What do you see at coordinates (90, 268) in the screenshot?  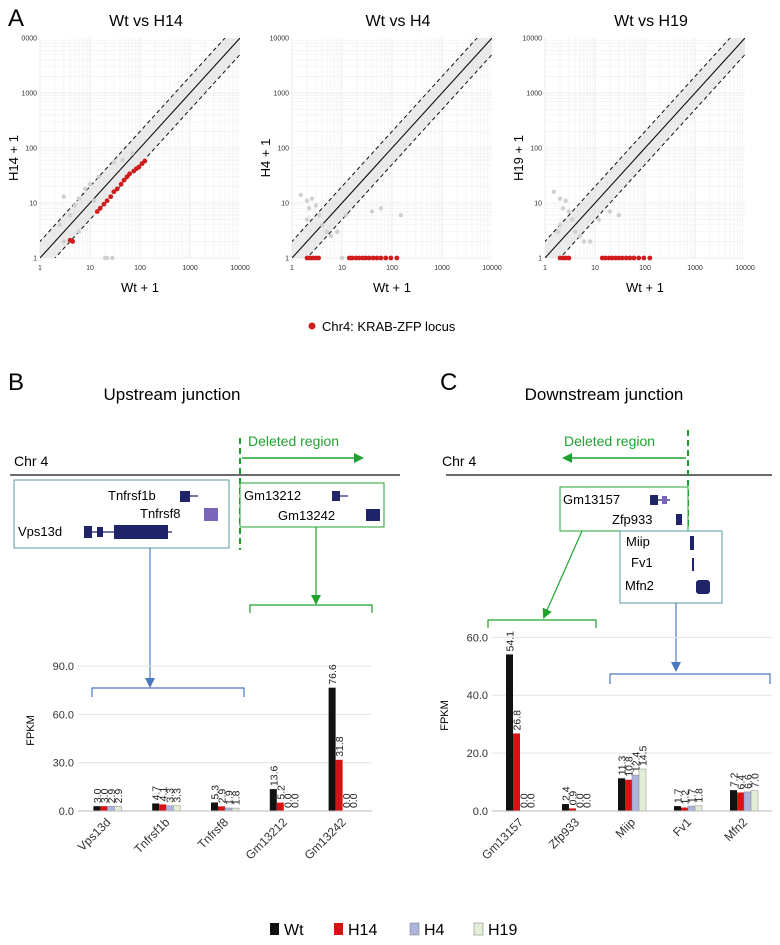 I see `scatter-x-tick-label: 10` at bounding box center [90, 268].